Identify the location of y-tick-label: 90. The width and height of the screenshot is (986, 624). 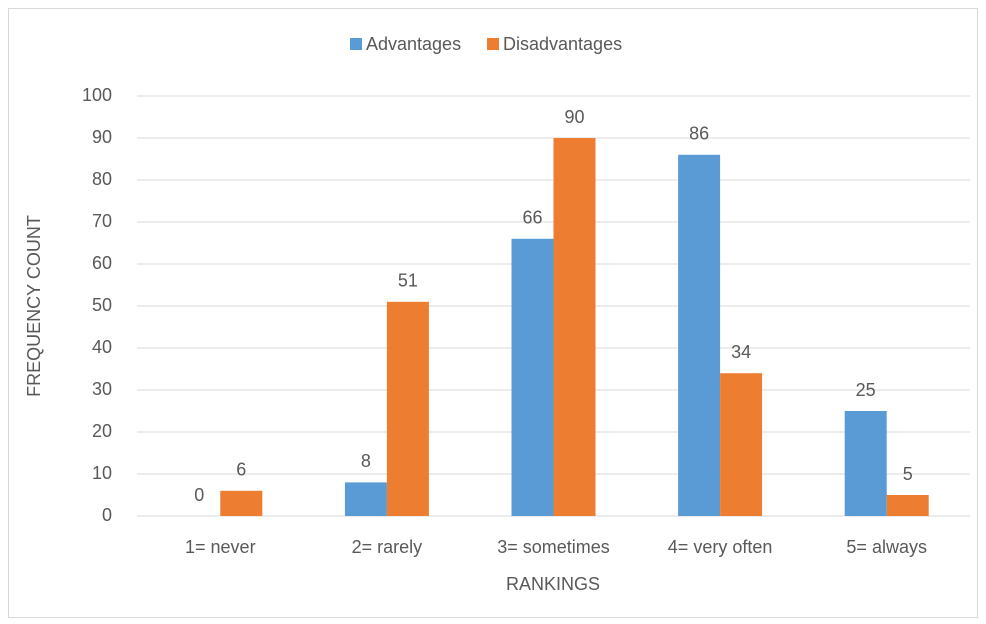
(102, 137).